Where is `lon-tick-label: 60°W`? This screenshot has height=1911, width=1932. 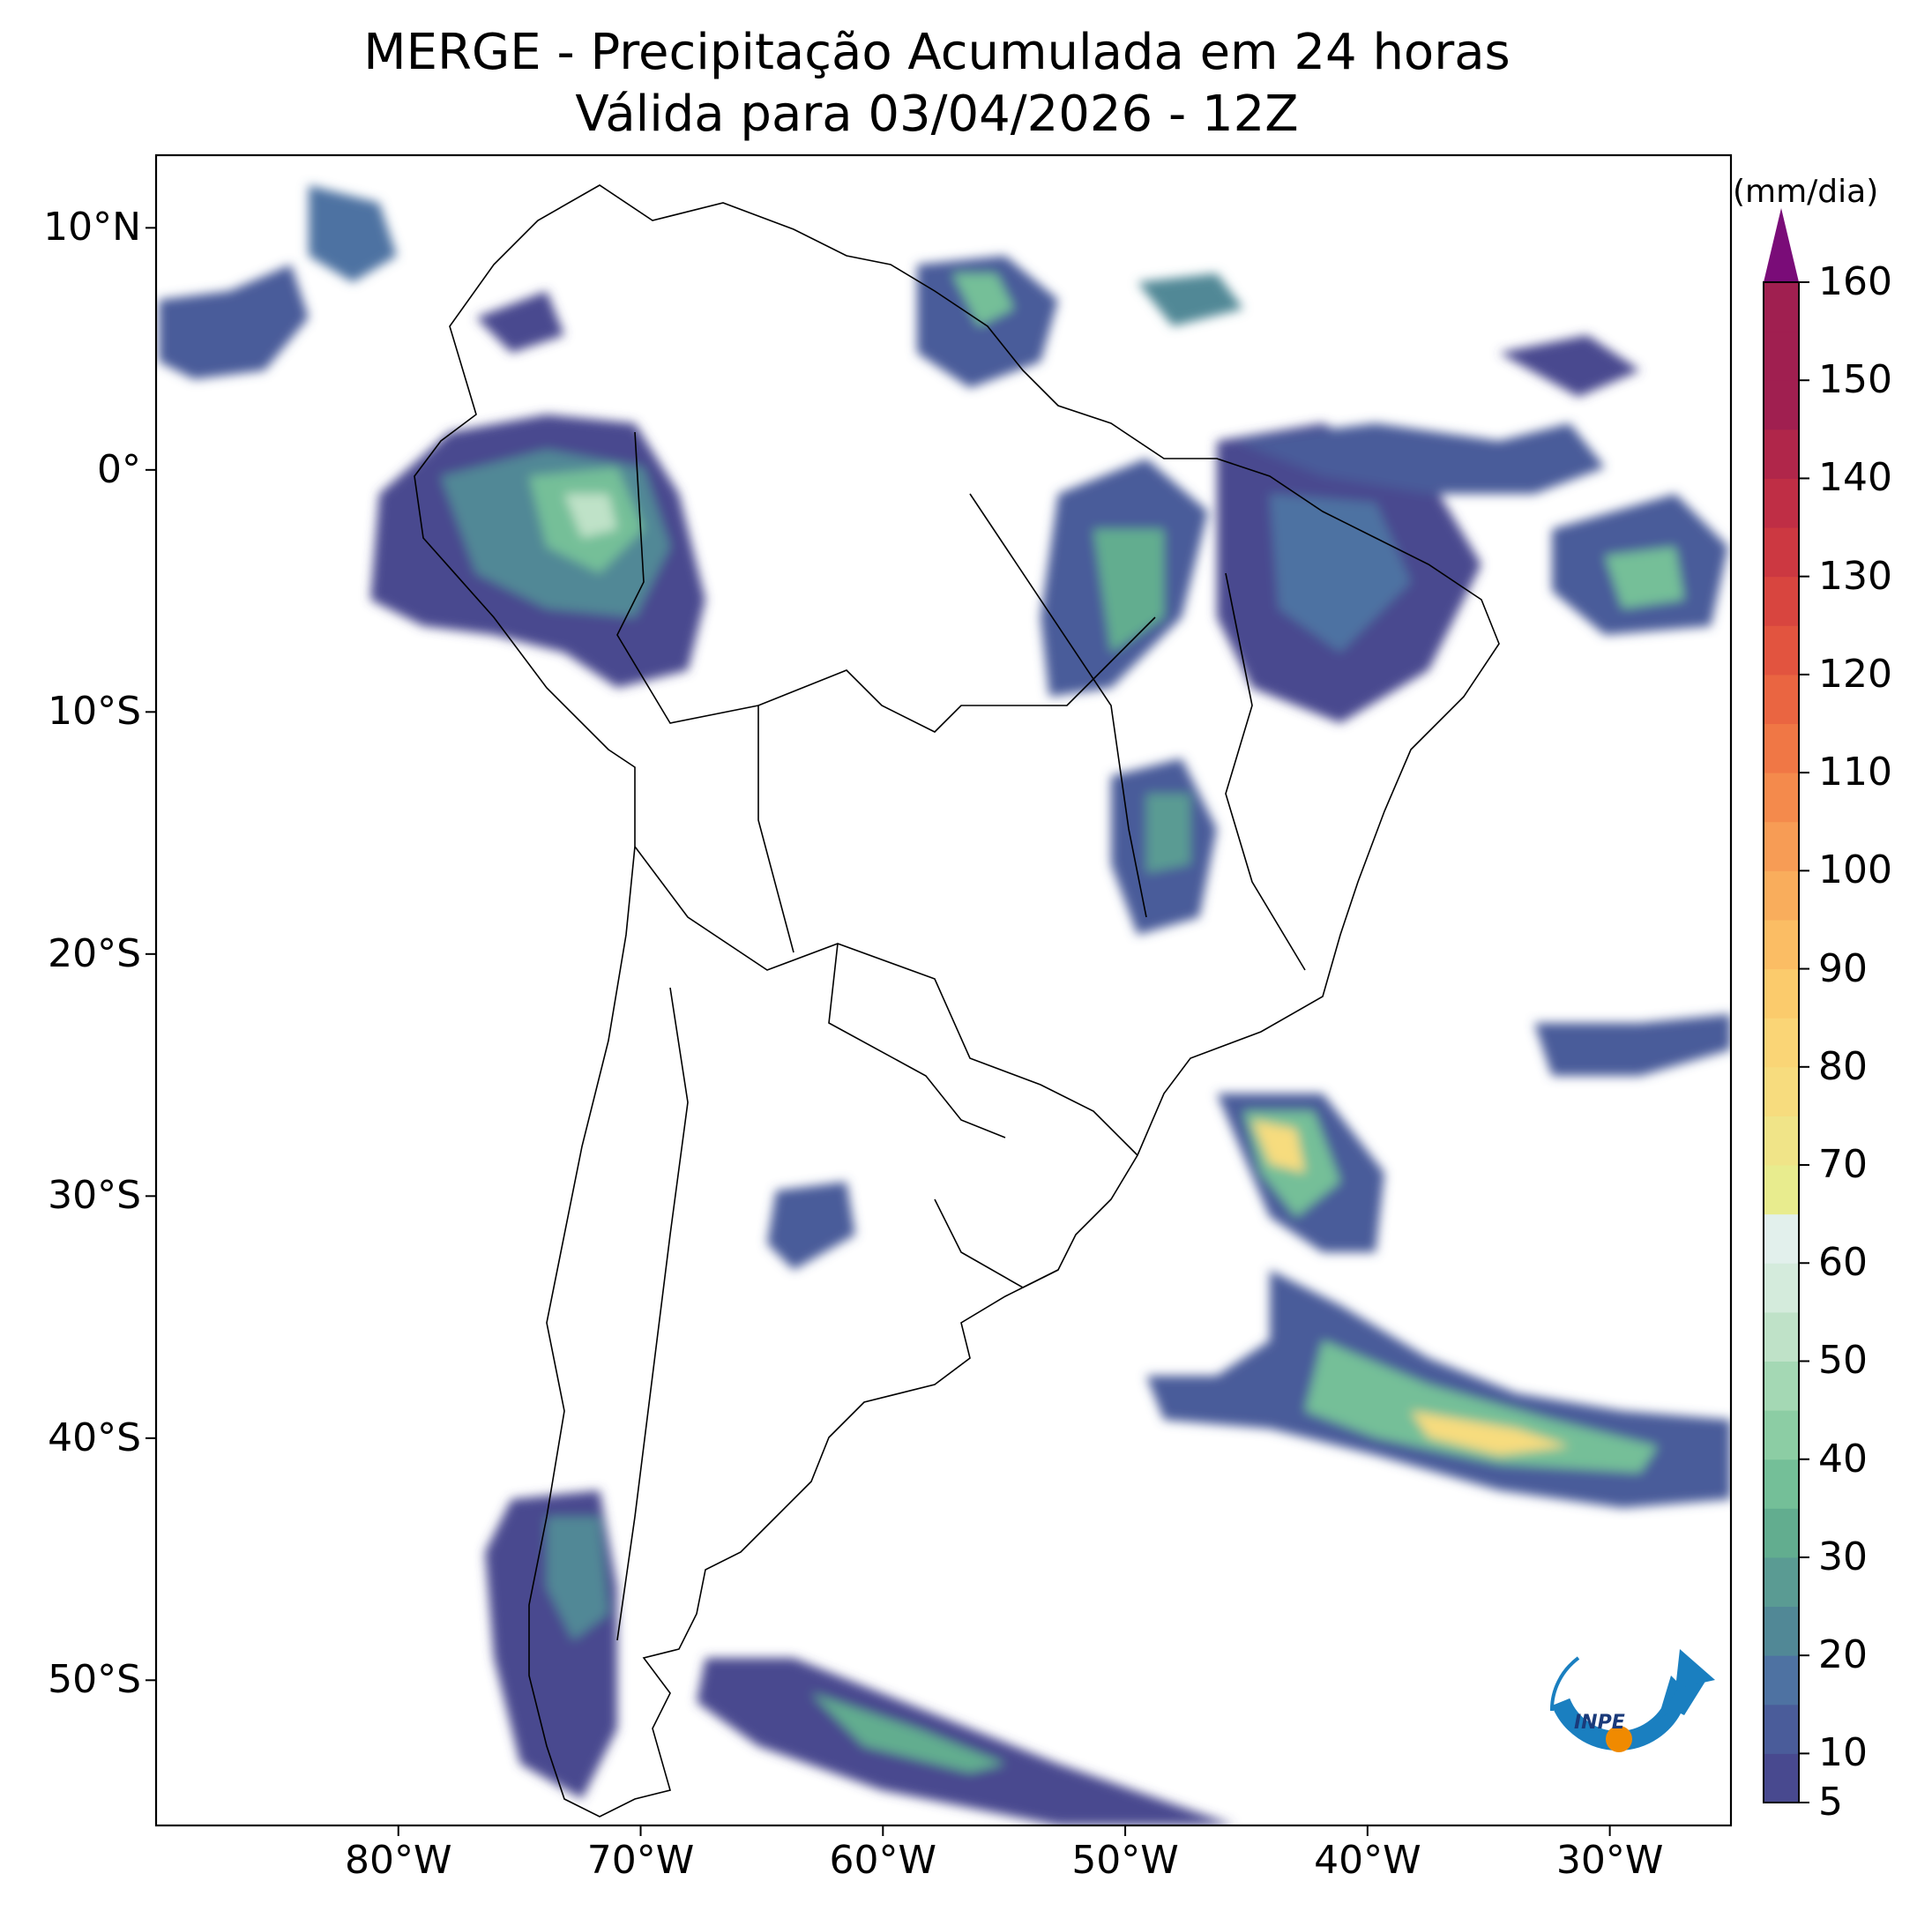
lon-tick-label: 60°W is located at coordinates (883, 1860).